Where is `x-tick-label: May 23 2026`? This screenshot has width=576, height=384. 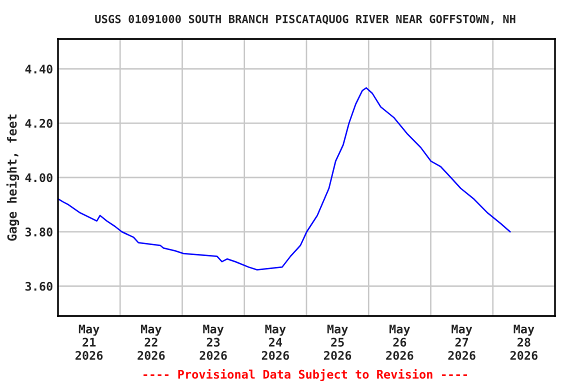
x-tick-label: May 23 2026 is located at coordinates (213, 342).